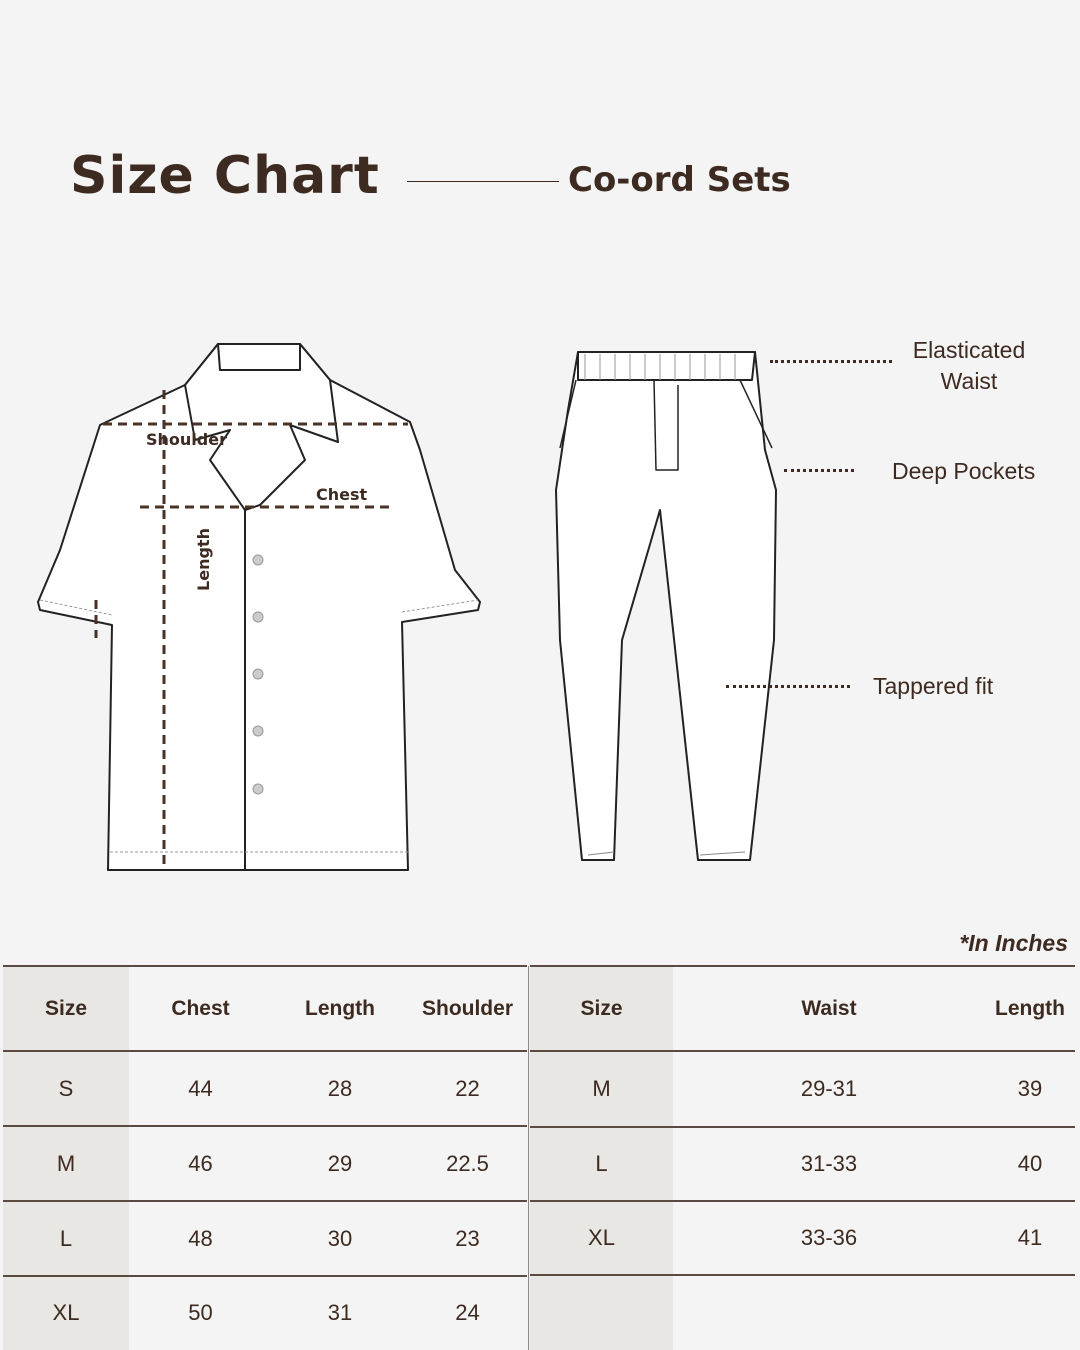 Image resolution: width=1080 pixels, height=1350 pixels. I want to click on table-cell: 31-33, so click(829, 1163).